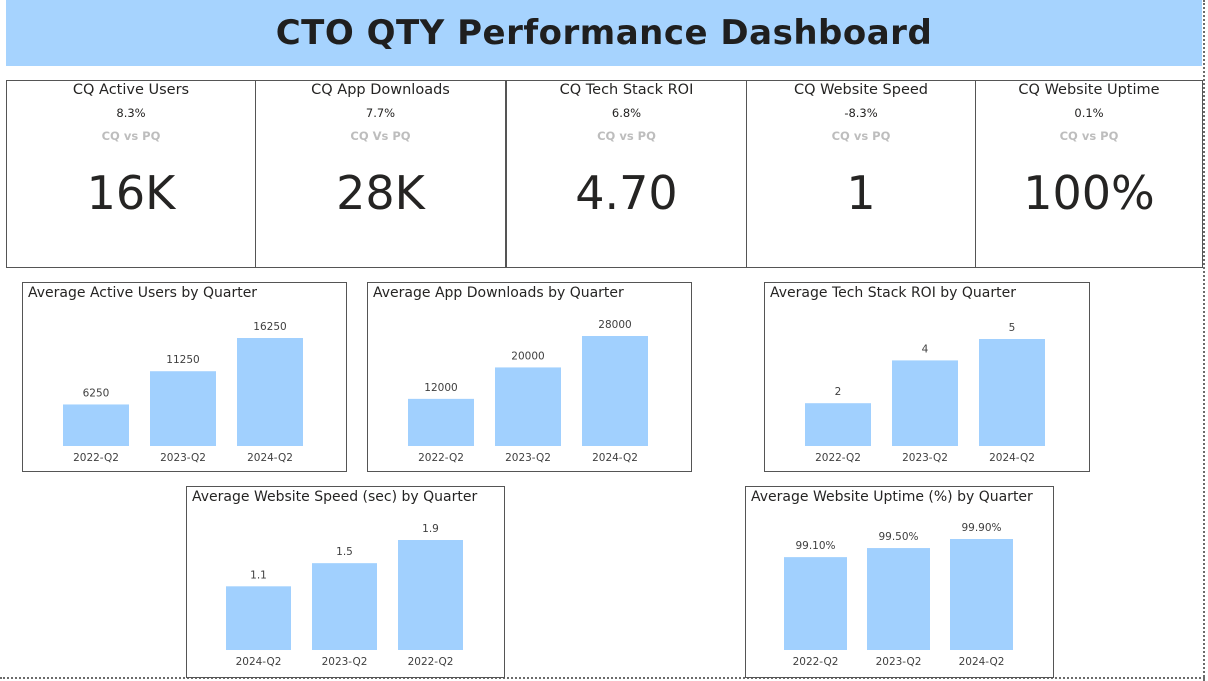 Image resolution: width=1208 pixels, height=681 pixels. I want to click on kpi-delta: -8.3%, so click(861, 113).